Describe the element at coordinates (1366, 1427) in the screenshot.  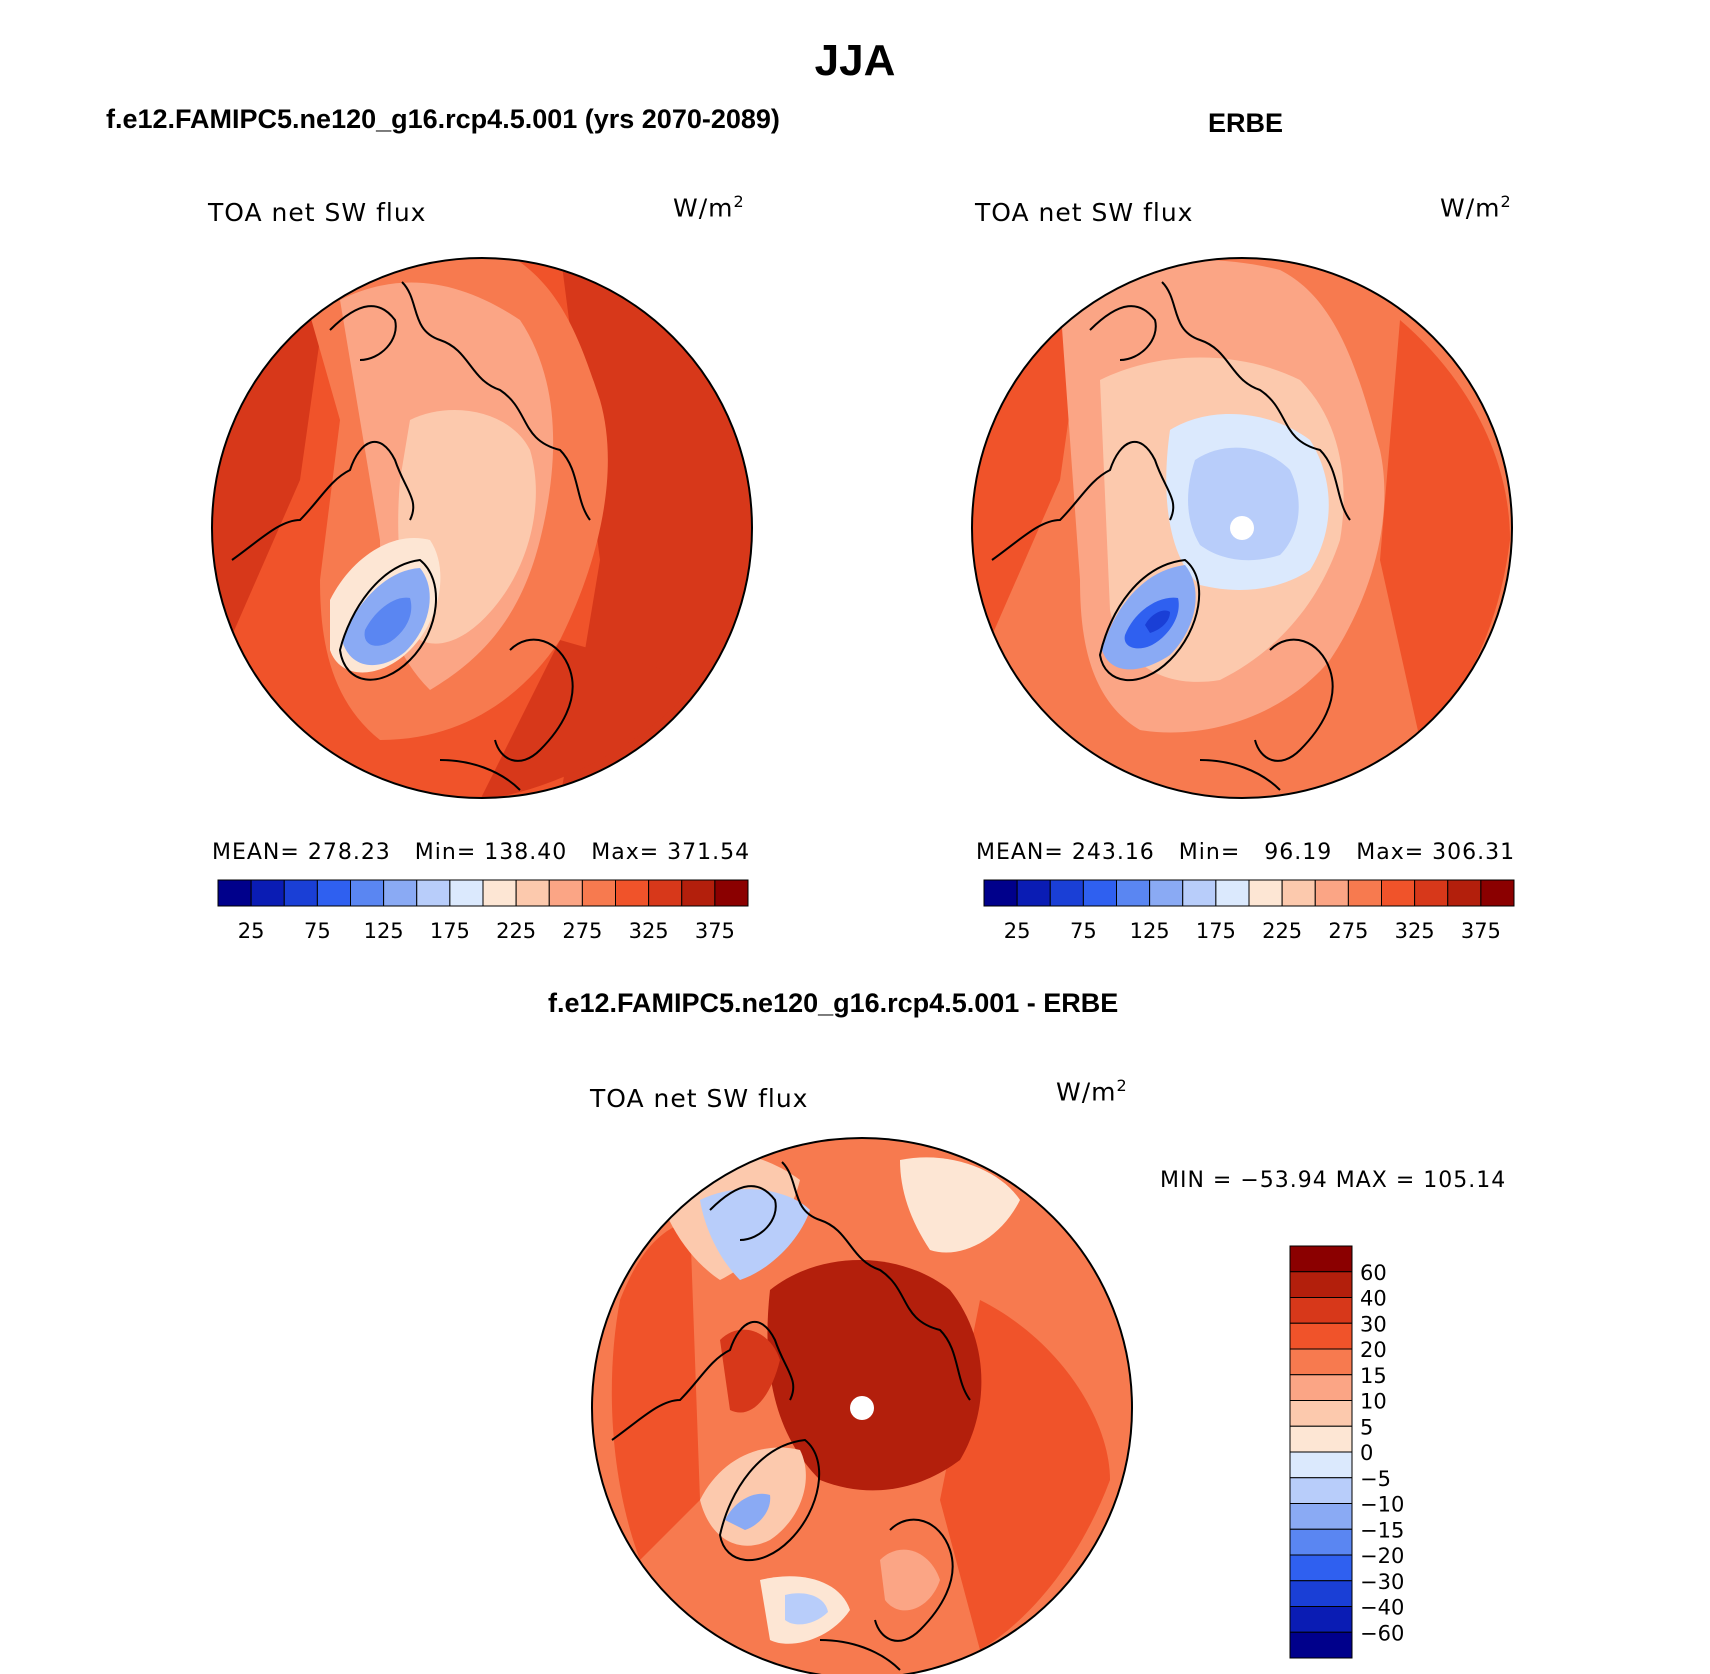
I see `colorbar-tick-label: 5` at that location.